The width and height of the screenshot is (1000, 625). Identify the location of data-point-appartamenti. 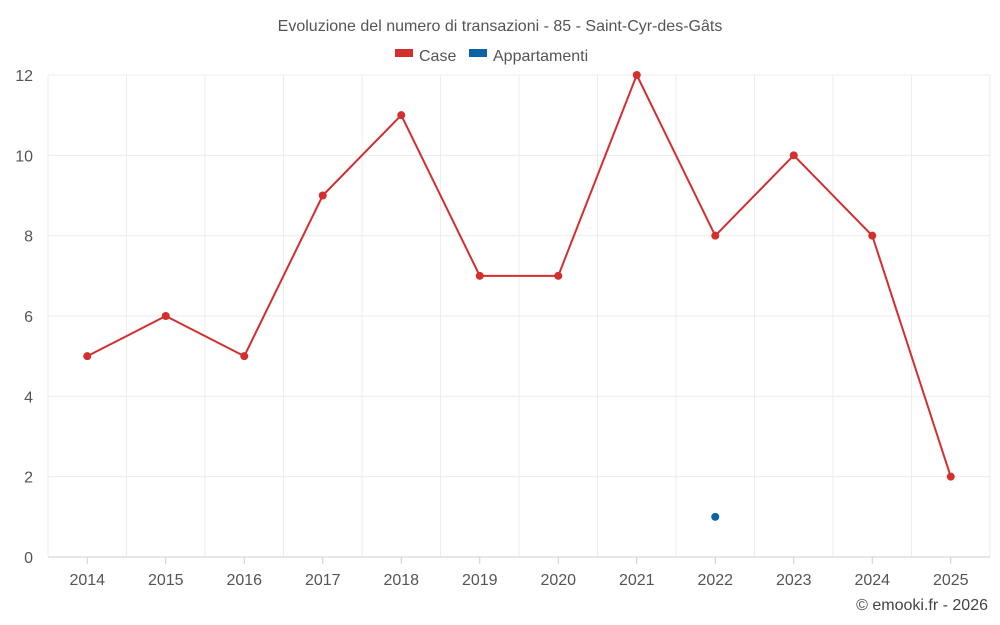
(715, 516).